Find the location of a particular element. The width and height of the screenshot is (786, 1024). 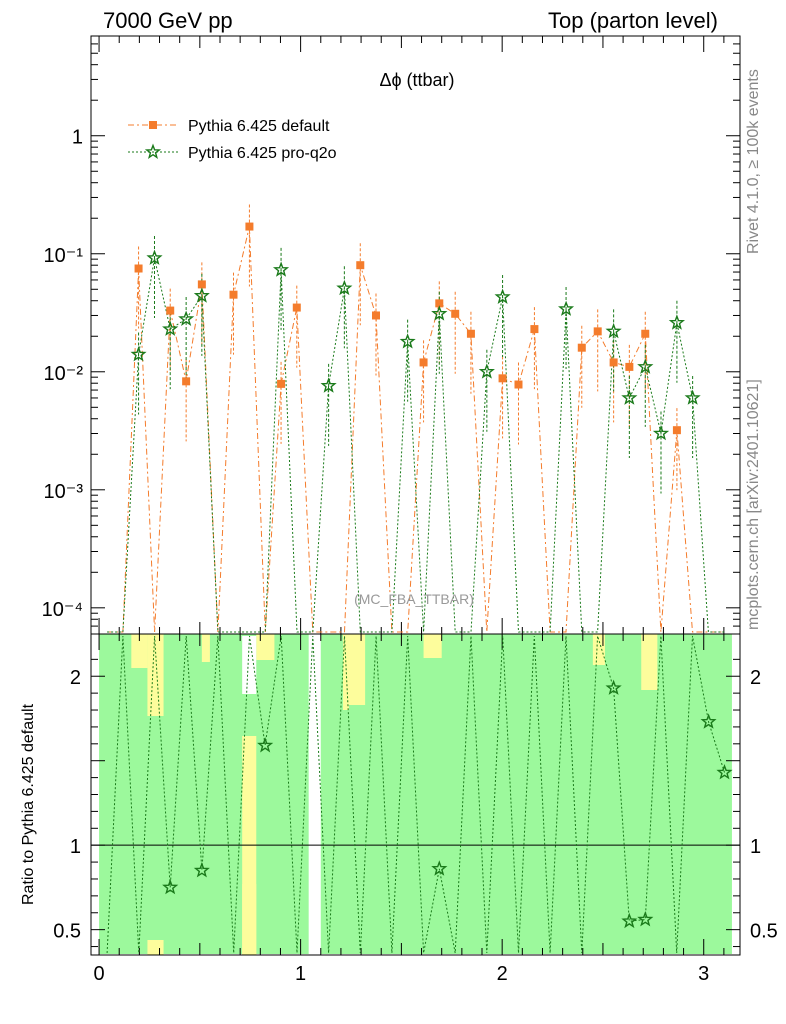

x-tick-label: 3 is located at coordinates (703, 974).